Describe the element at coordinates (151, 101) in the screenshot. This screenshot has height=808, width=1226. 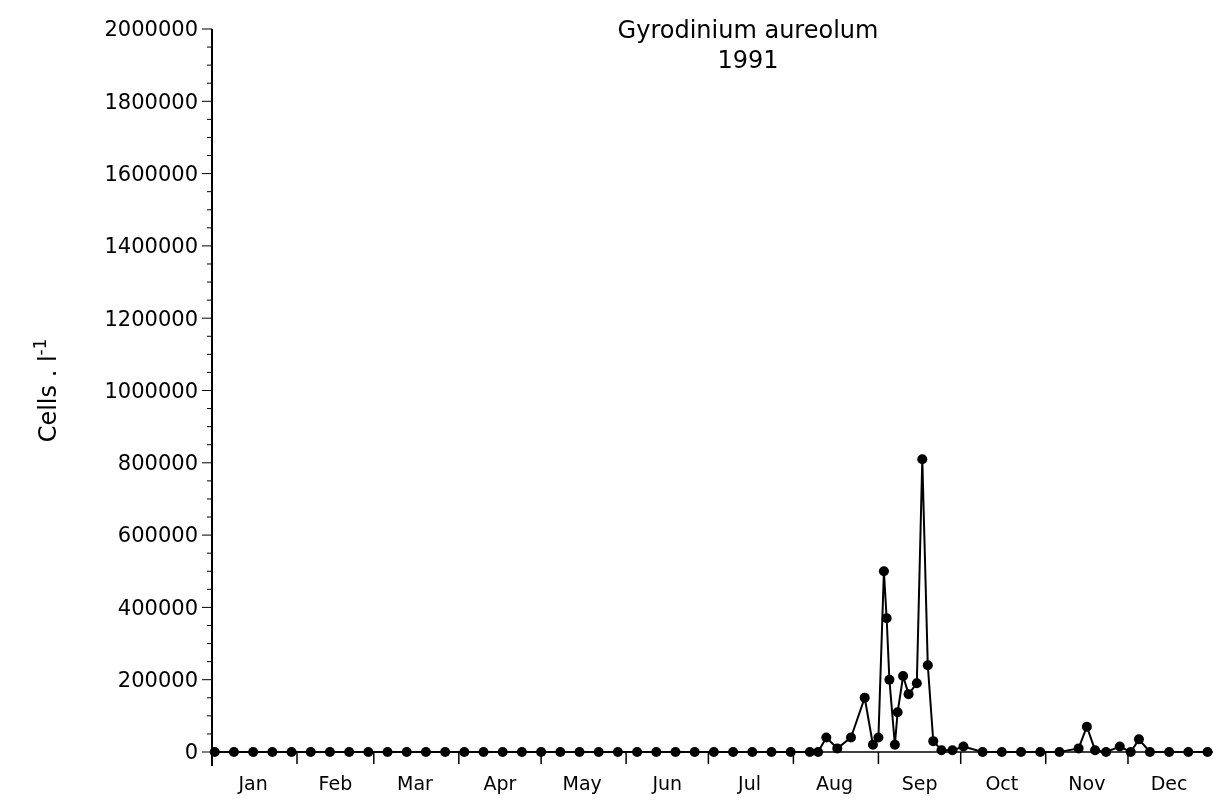
I see `y-tick-label: 1800000` at that location.